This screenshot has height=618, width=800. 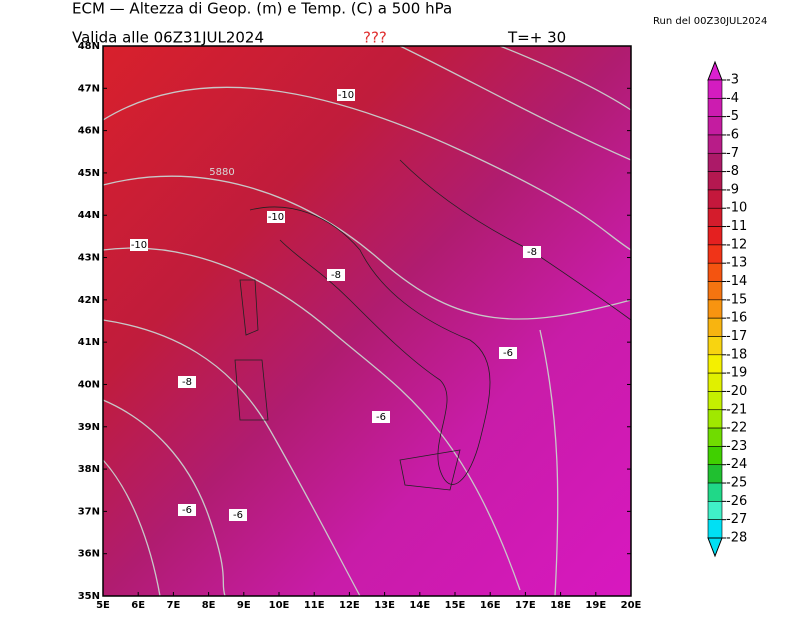 I want to click on flag: ???, so click(x=375, y=38).